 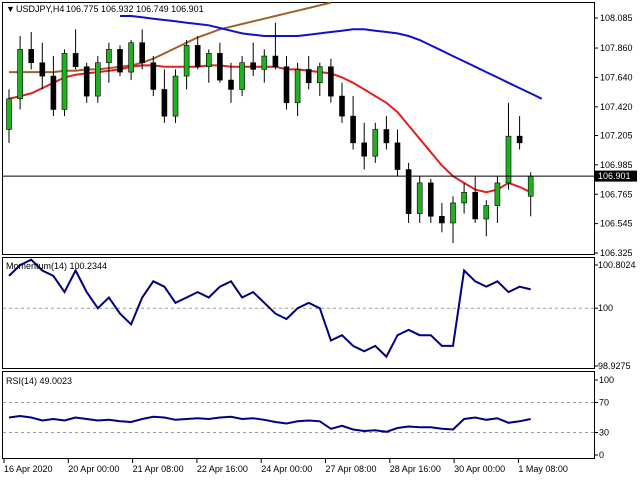 I want to click on time-tick-label: 22 Apr 16:00, so click(x=222, y=469).